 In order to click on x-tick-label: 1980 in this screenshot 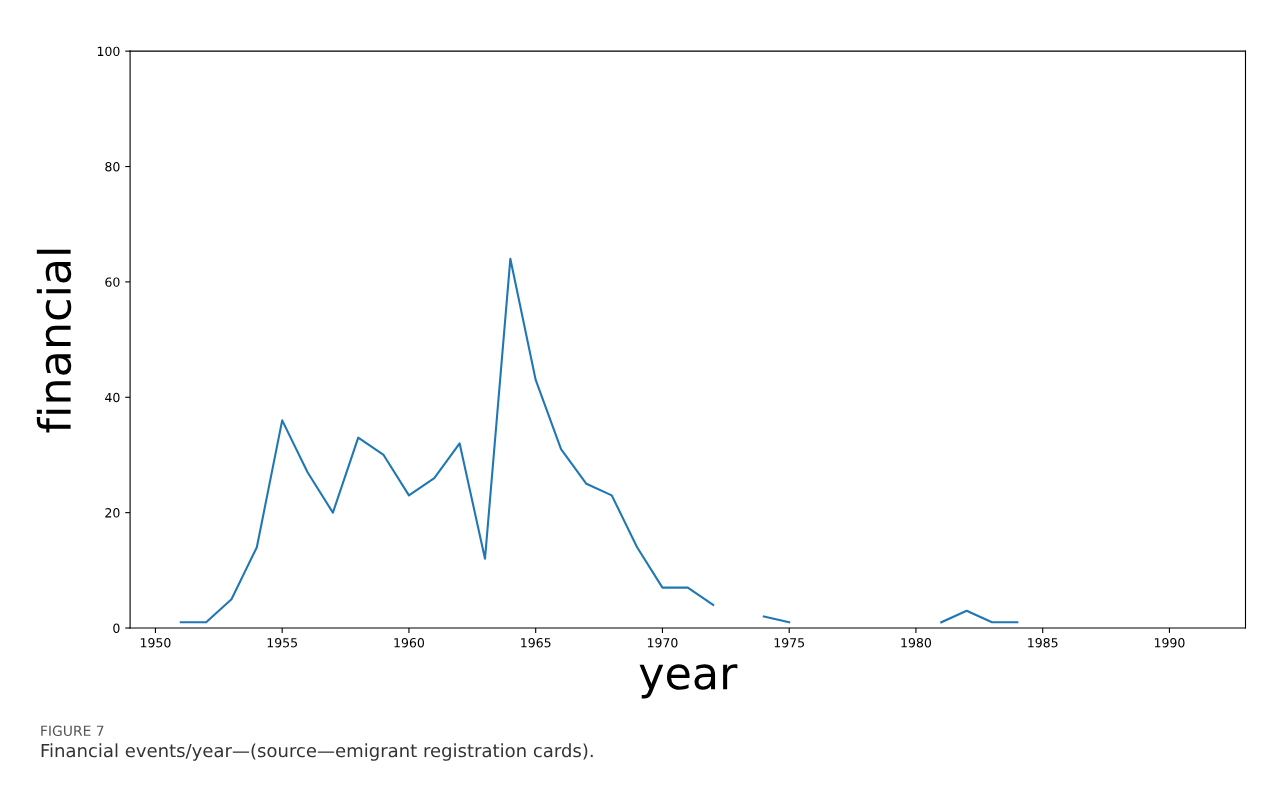, I will do `click(916, 642)`.